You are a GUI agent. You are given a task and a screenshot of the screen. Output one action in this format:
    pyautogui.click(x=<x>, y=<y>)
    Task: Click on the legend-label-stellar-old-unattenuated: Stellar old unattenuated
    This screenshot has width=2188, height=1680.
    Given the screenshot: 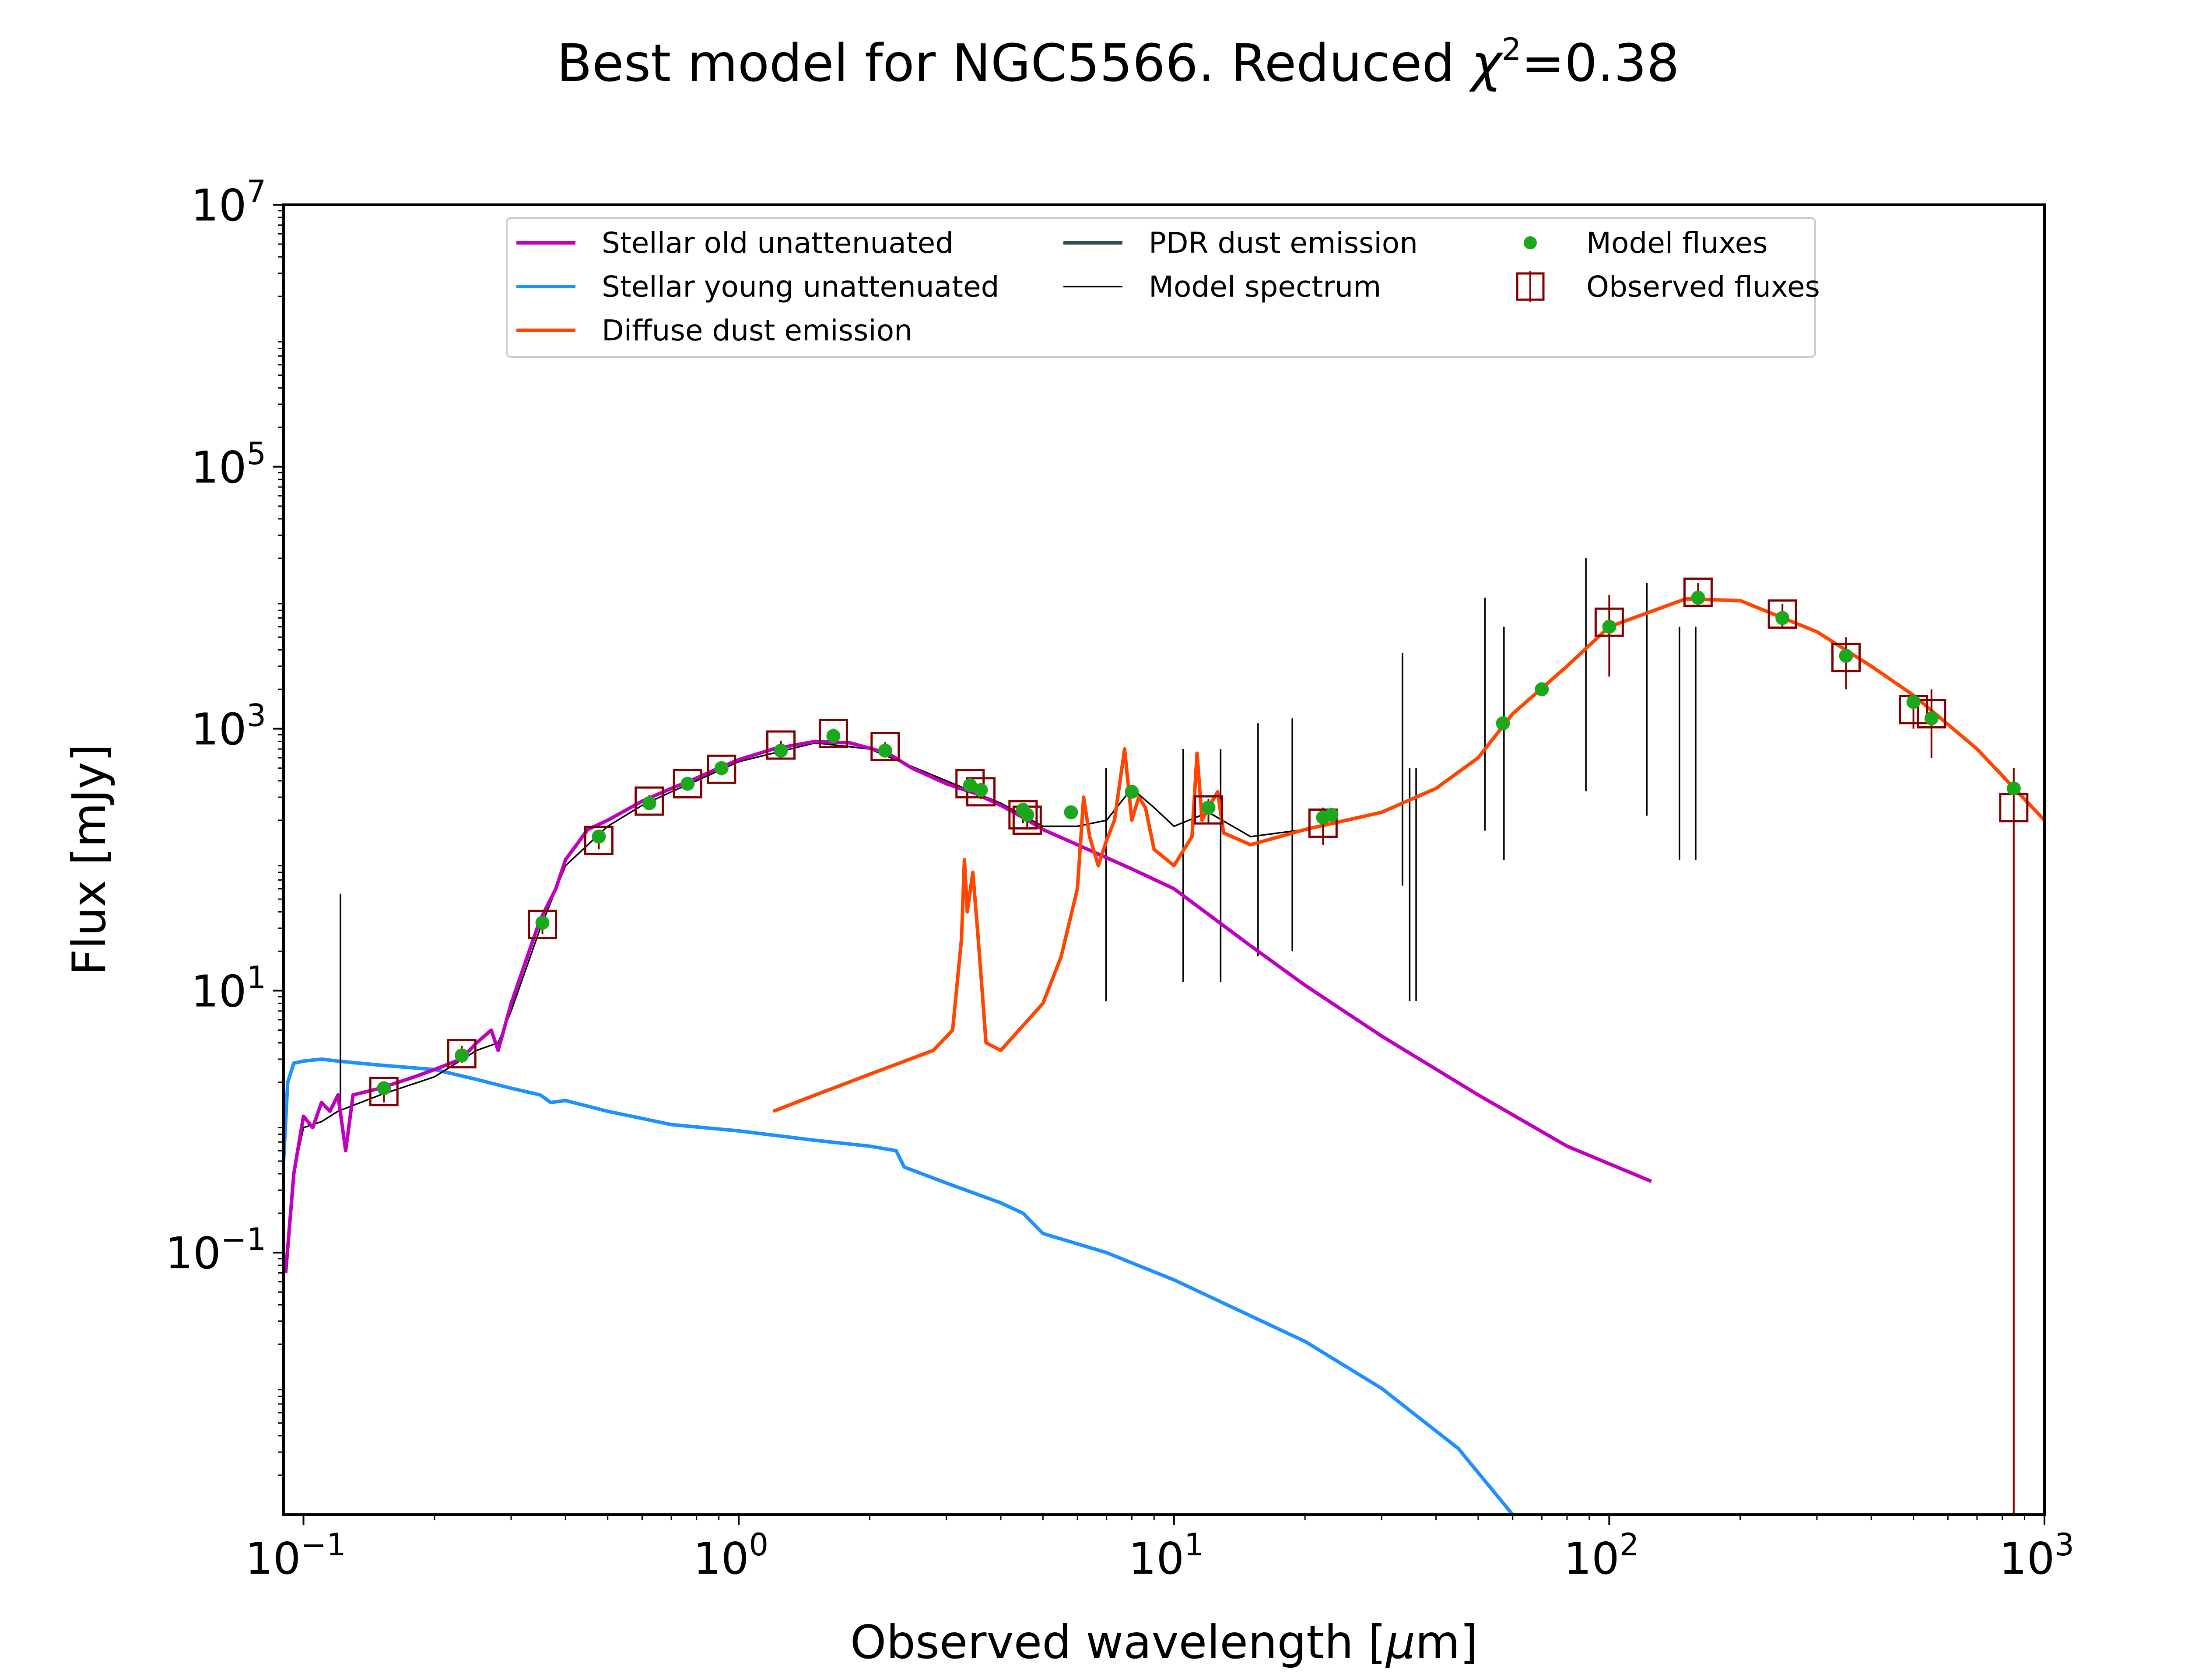 What is the action you would take?
    pyautogui.click(x=778, y=243)
    